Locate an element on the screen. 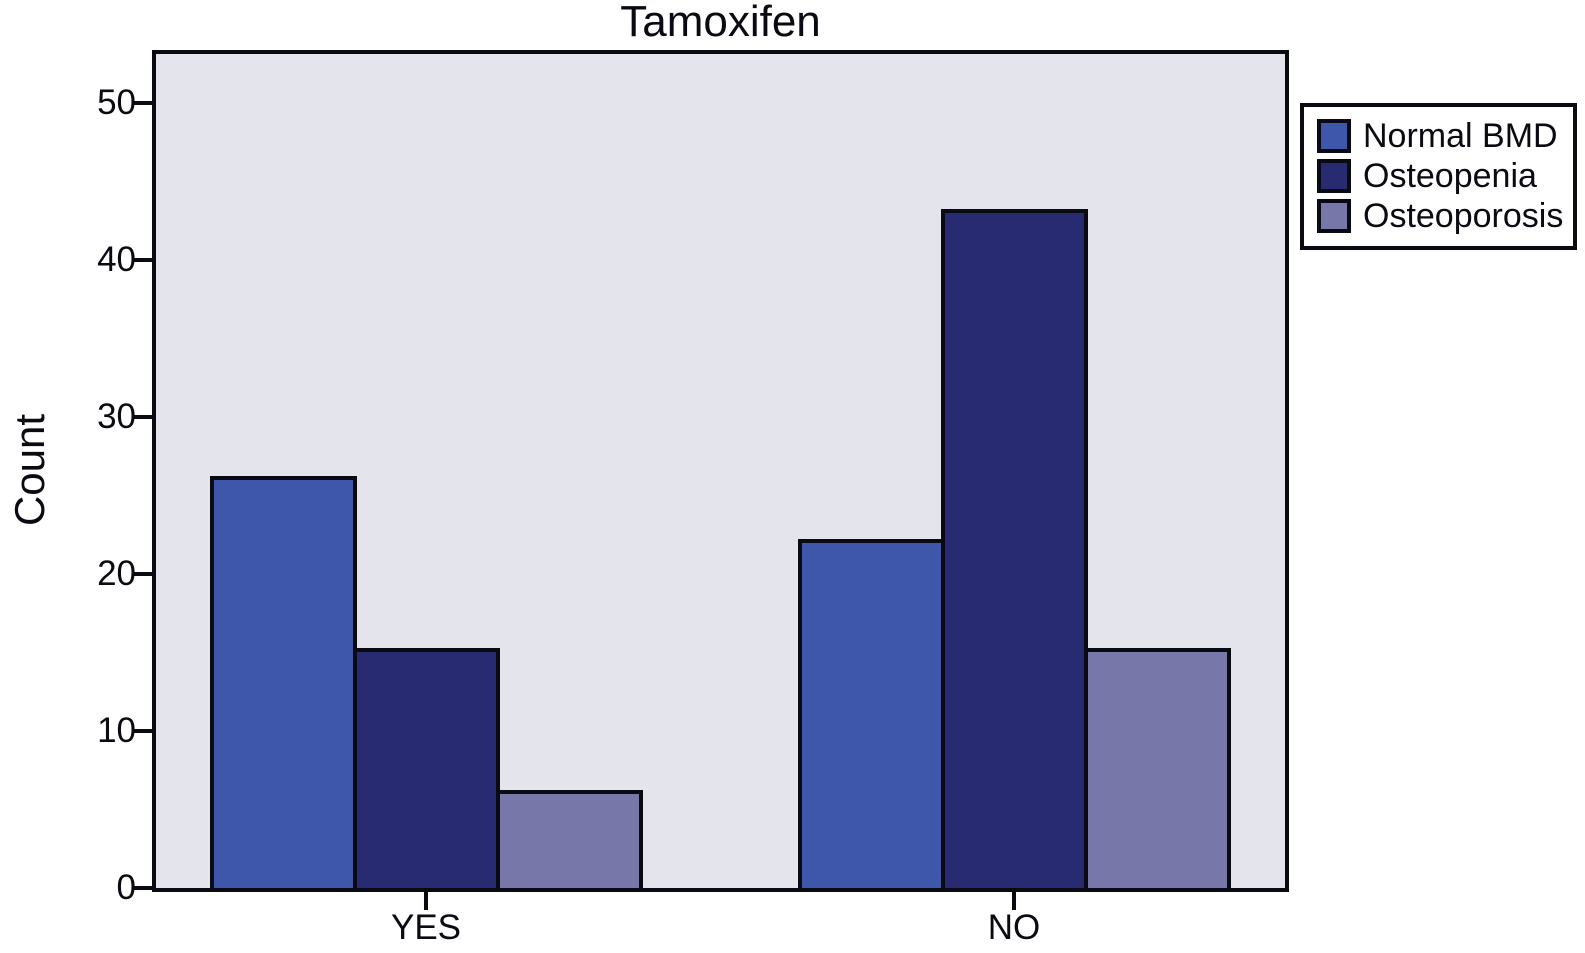  bar-no-normal-bmd is located at coordinates (871, 715).